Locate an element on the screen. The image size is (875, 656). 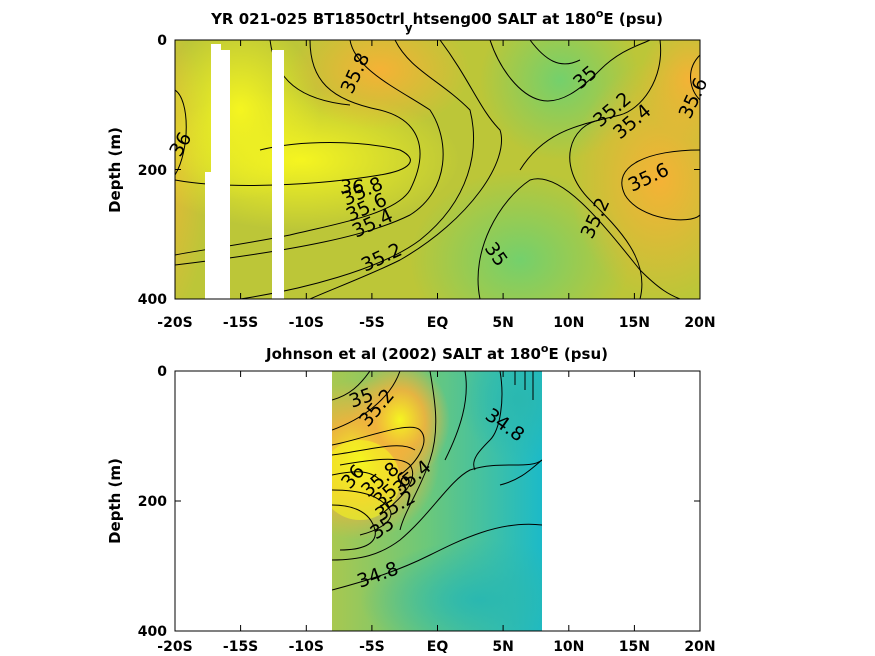
top-contour-label: 36 is located at coordinates (352, 187).